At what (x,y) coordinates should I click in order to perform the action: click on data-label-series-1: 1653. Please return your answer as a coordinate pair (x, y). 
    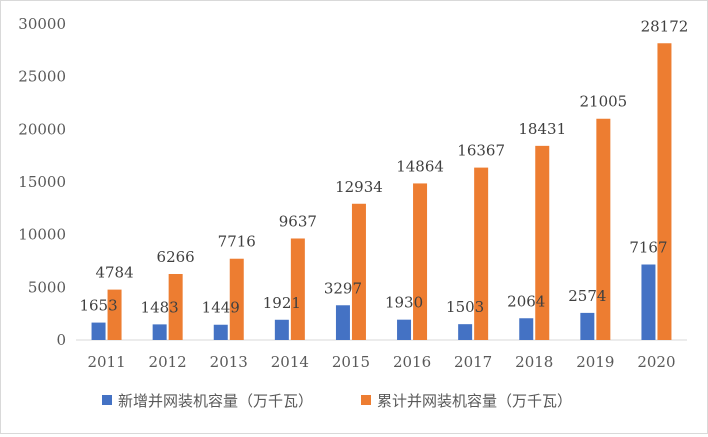
    Looking at the image, I should click on (98, 306).